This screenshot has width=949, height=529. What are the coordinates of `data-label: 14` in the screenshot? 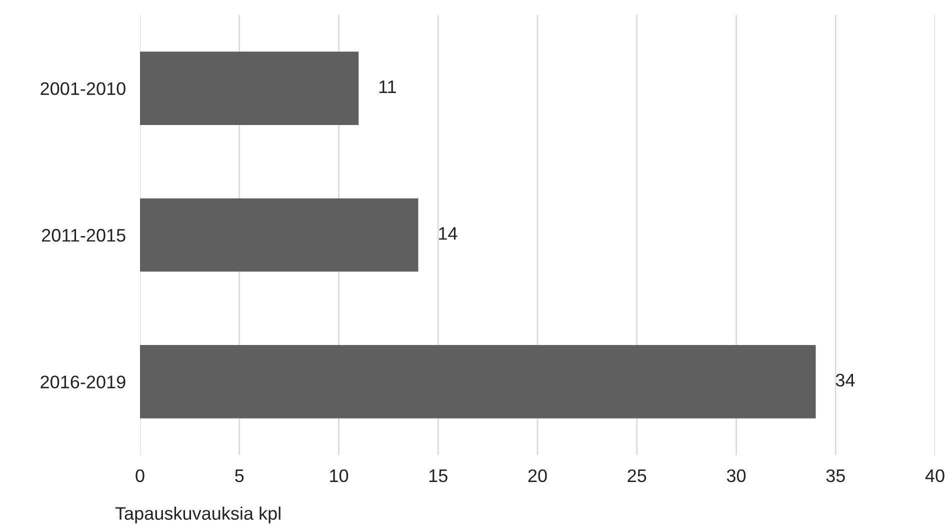 It's located at (448, 233).